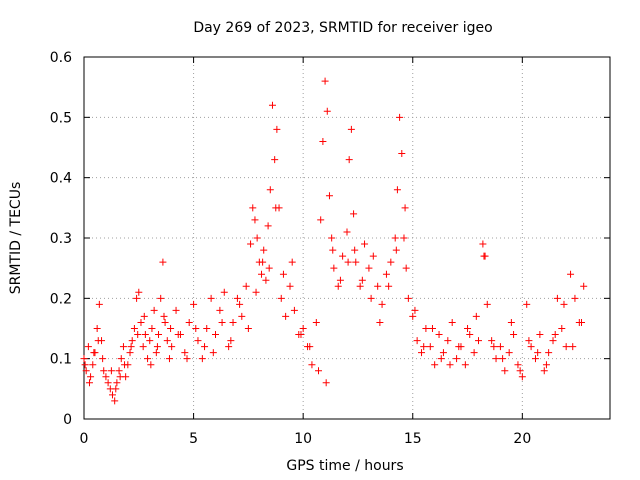 The width and height of the screenshot is (640, 480). I want to click on x-tick-label: 0, so click(84, 439).